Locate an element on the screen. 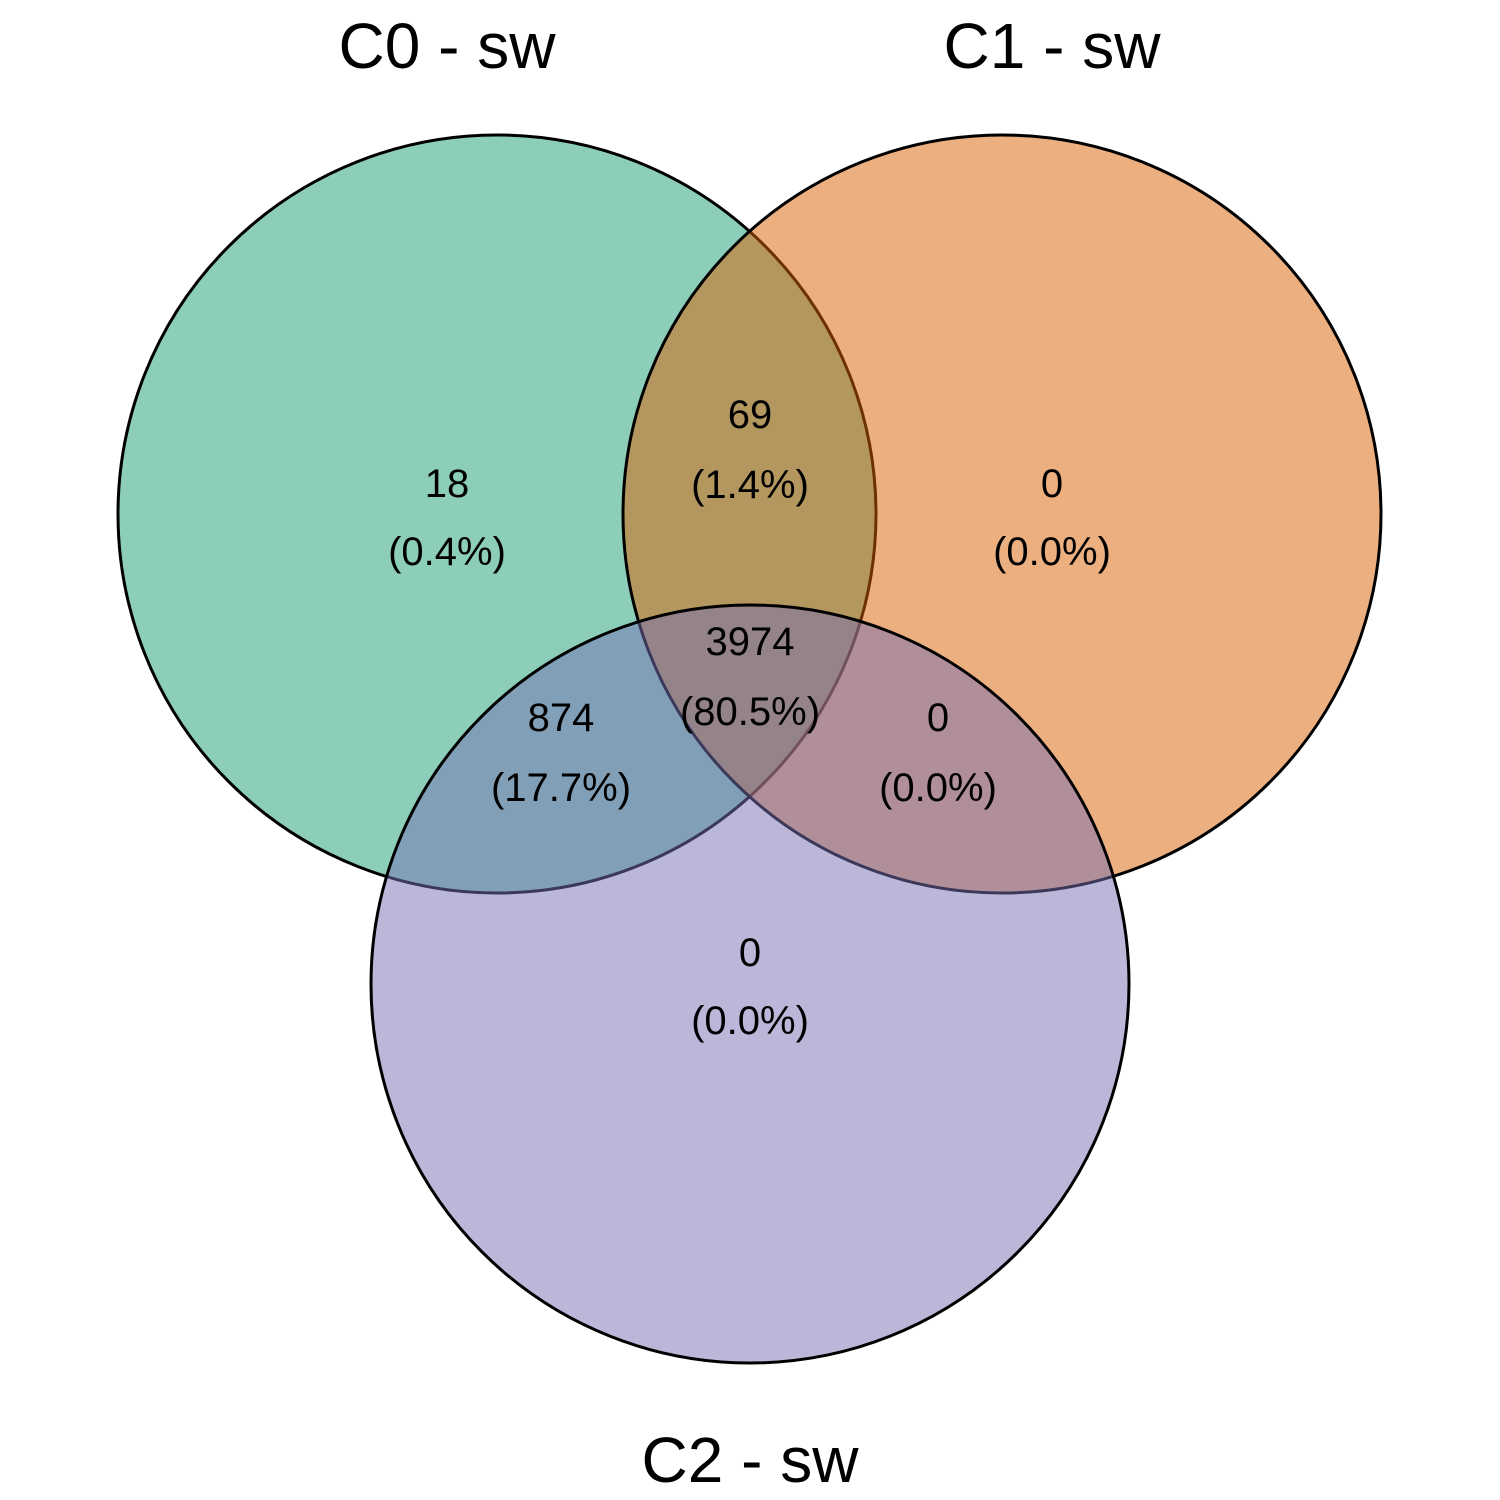 This screenshot has width=1500, height=1500. region-percent-c0-c1: (1.4%) is located at coordinates (750, 485).